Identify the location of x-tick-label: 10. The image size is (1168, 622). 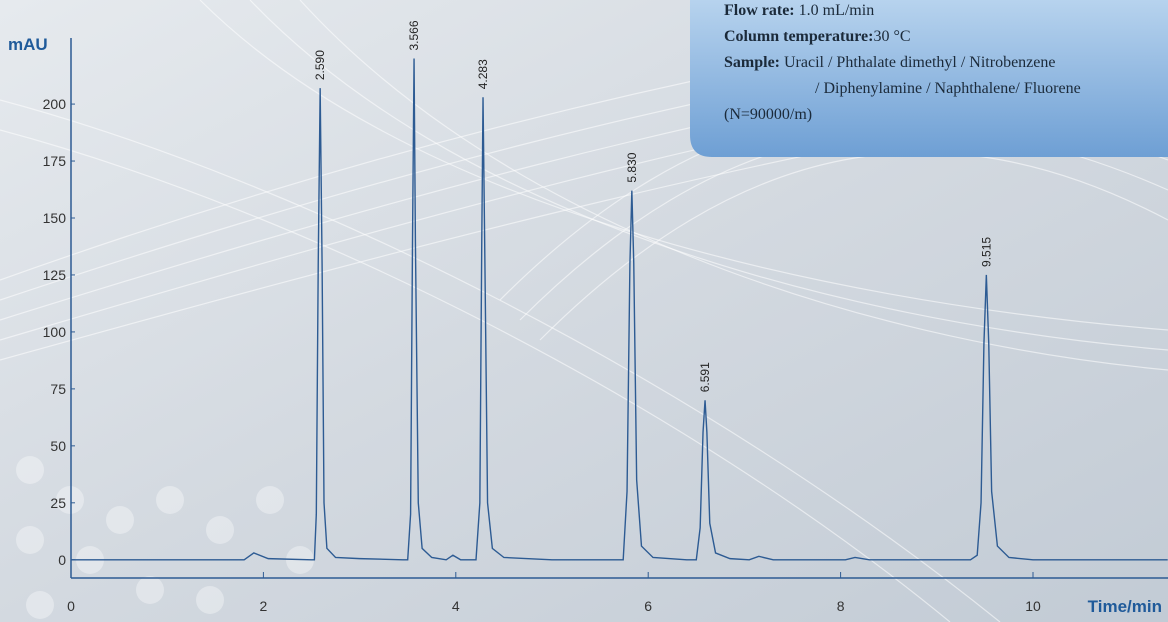
(1033, 606).